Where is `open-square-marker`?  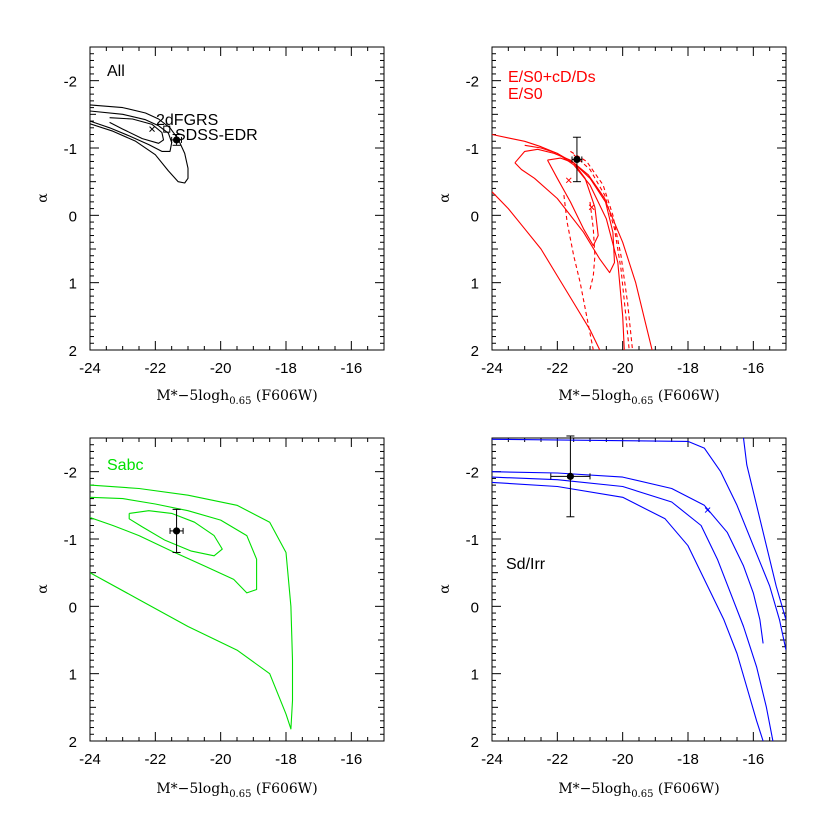
open-square-marker is located at coordinates (167, 129).